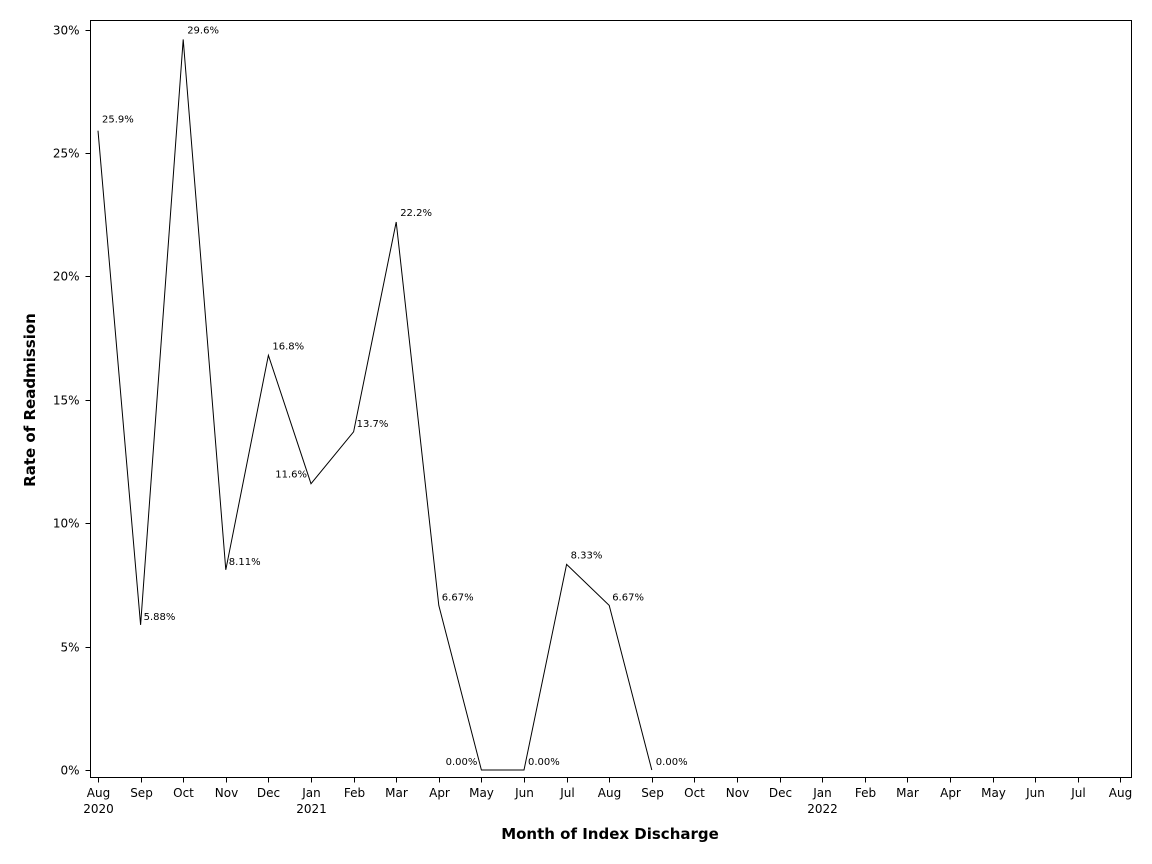  I want to click on x-year-label: 2022, so click(822, 809).